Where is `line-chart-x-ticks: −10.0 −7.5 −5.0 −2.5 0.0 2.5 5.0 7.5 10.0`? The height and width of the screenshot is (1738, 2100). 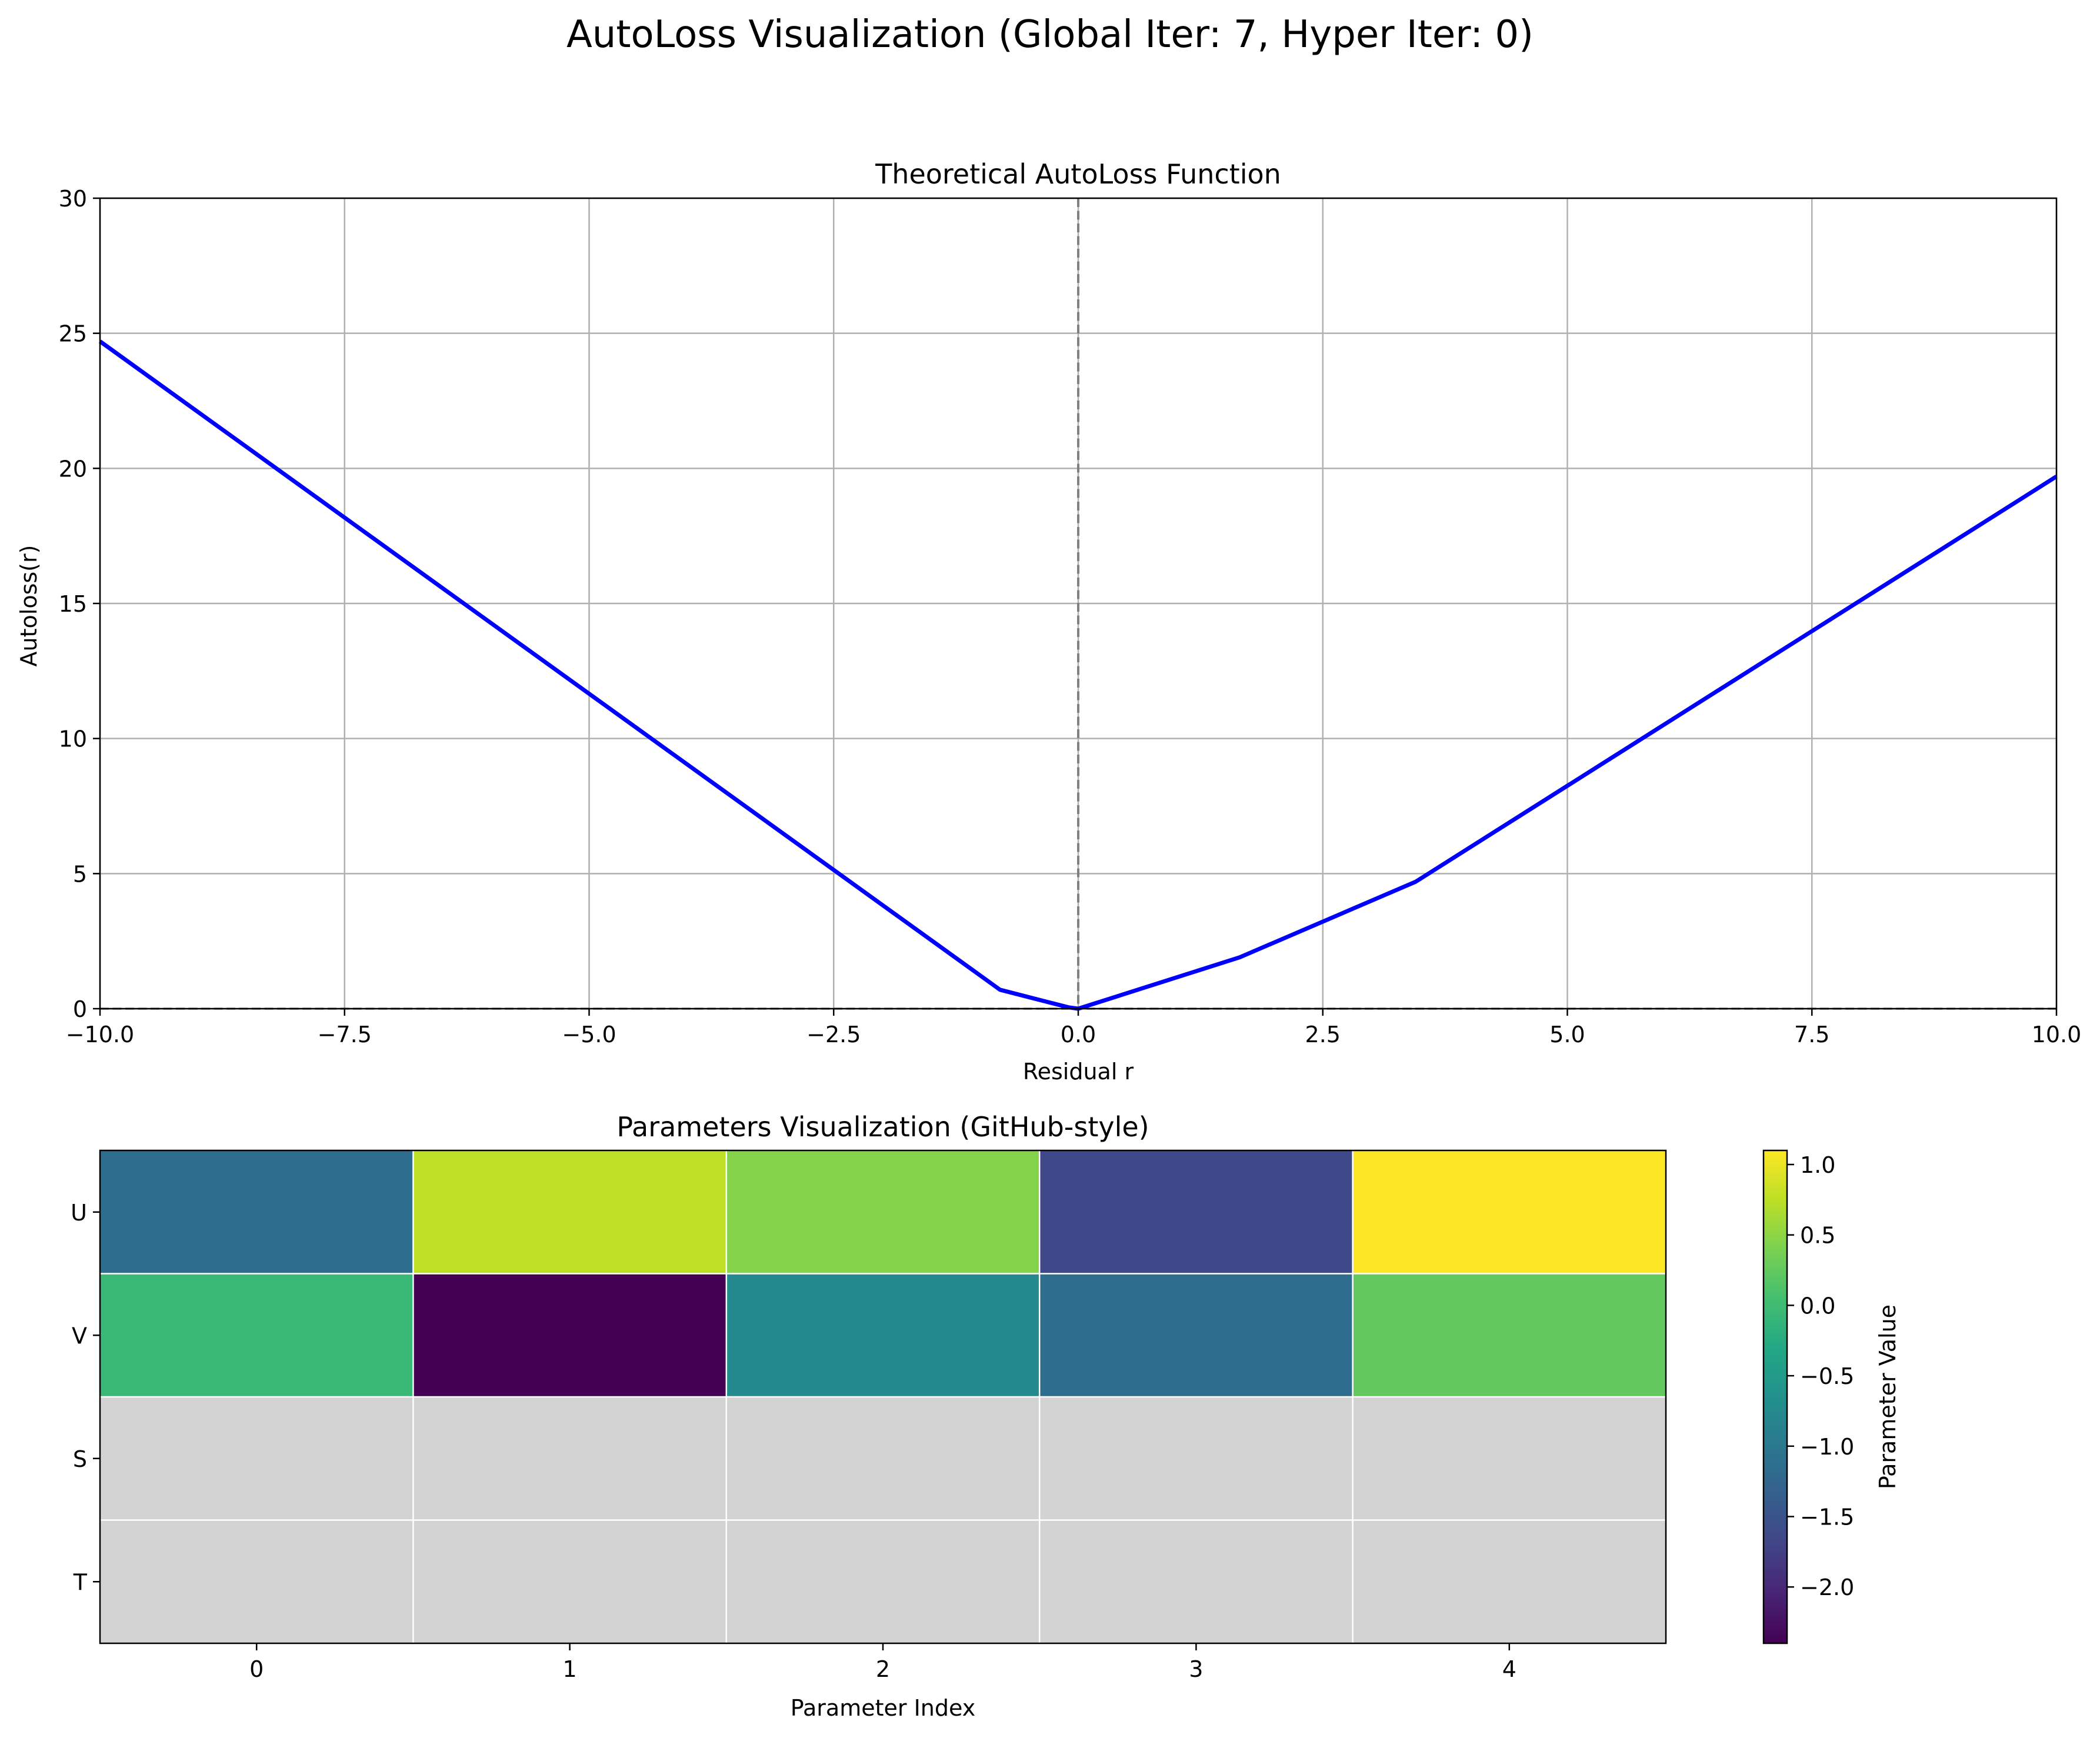 line-chart-x-ticks: −10.0 −7.5 −5.0 −2.5 0.0 2.5 5.0 7.5 10.0 is located at coordinates (1074, 1028).